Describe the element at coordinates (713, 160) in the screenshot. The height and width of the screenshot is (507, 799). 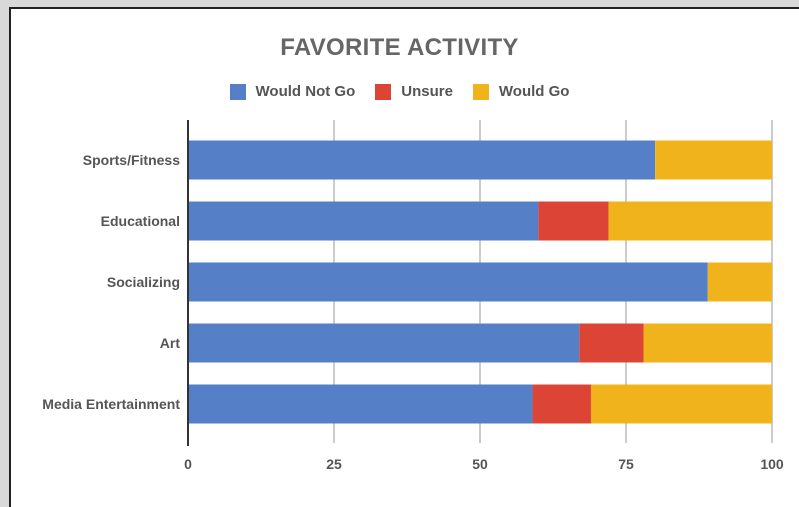
I see `bar-would-go-sports-fitness` at that location.